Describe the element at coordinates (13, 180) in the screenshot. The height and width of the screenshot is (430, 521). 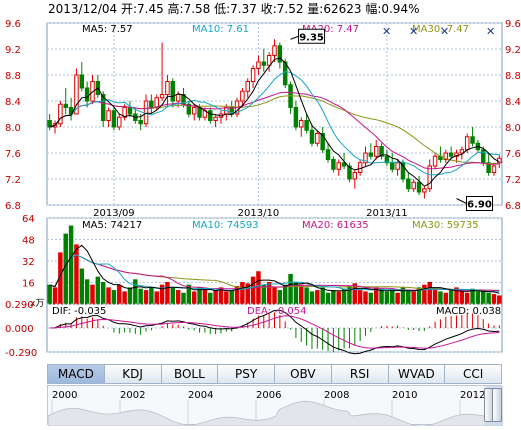
I see `y-tick-label: 7.2` at that location.